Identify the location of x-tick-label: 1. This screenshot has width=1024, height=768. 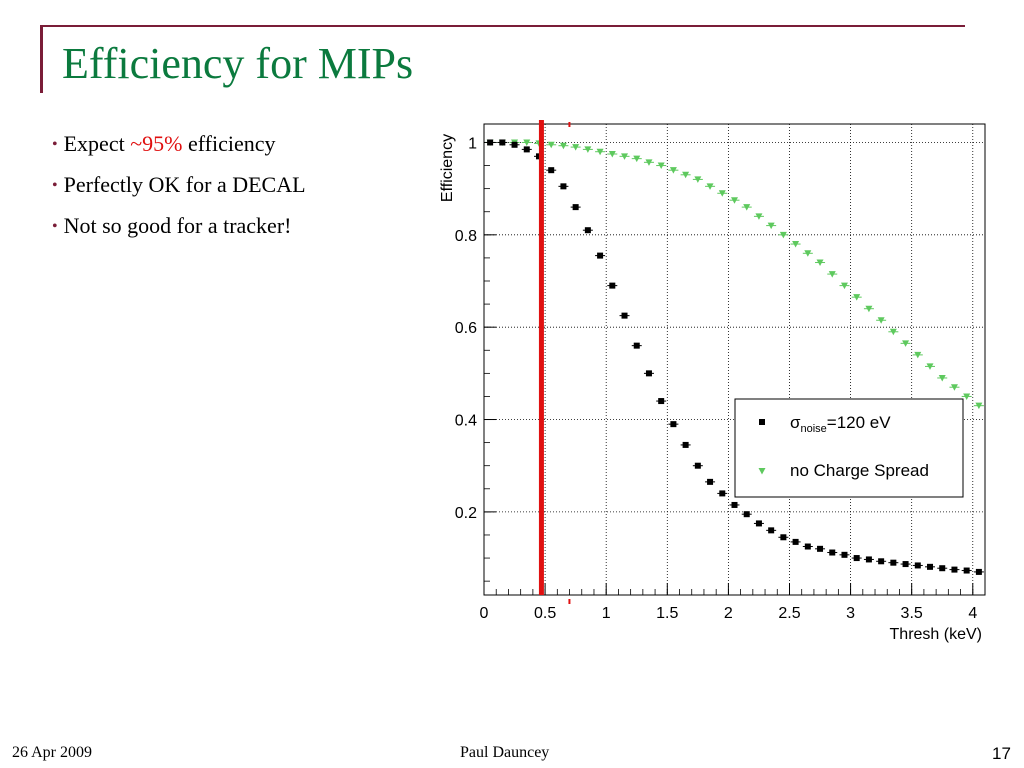
(606, 613).